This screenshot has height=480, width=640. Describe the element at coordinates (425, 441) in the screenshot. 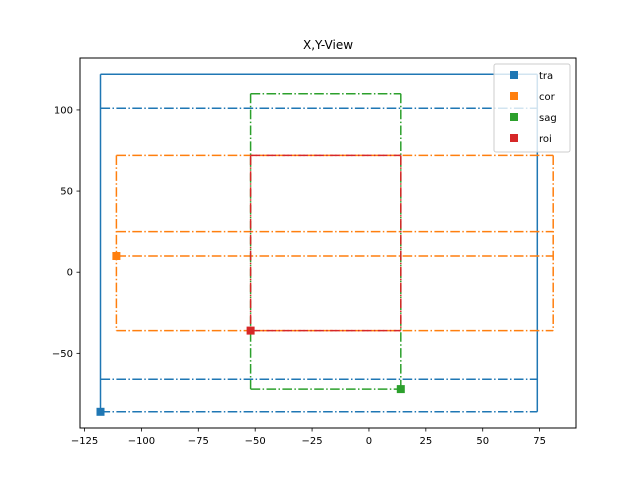

I see `x-tick-label: 25` at that location.